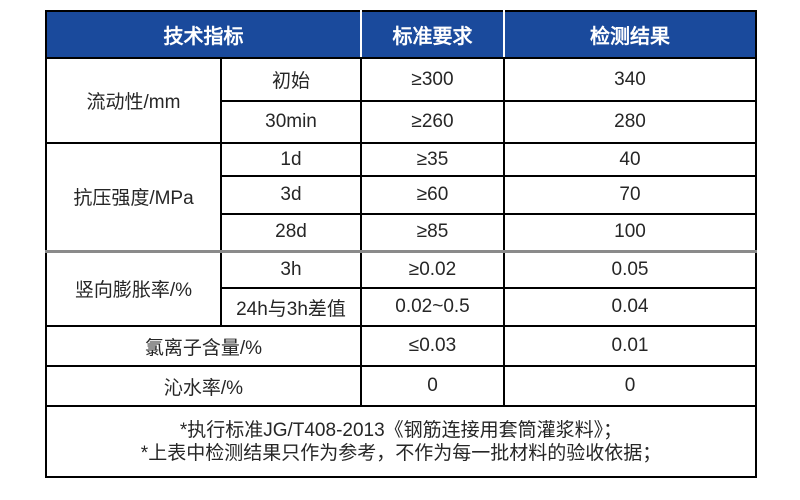 Image resolution: width=800 pixels, height=500 pixels. I want to click on table-row: 30min ≥260 280, so click(401, 122).